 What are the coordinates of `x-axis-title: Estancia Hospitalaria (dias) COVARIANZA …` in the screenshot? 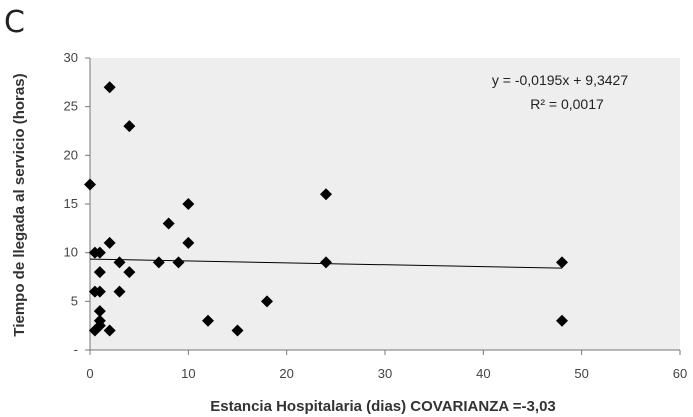 It's located at (383, 406).